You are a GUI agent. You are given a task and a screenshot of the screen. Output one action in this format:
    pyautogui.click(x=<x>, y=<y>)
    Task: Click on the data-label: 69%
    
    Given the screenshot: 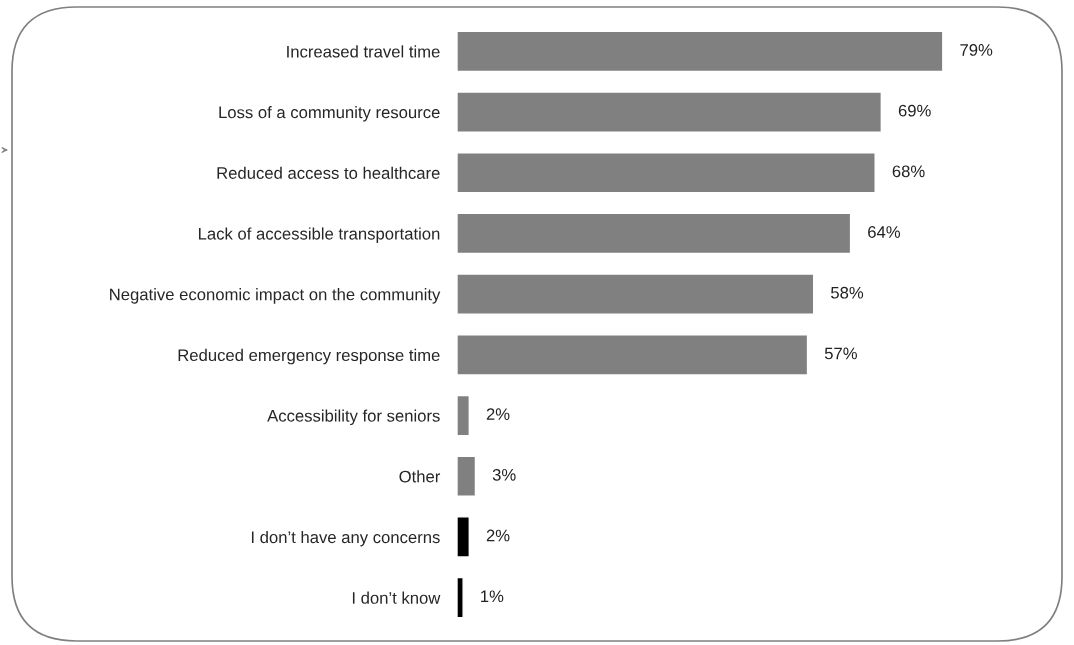 What is the action you would take?
    pyautogui.click(x=914, y=110)
    